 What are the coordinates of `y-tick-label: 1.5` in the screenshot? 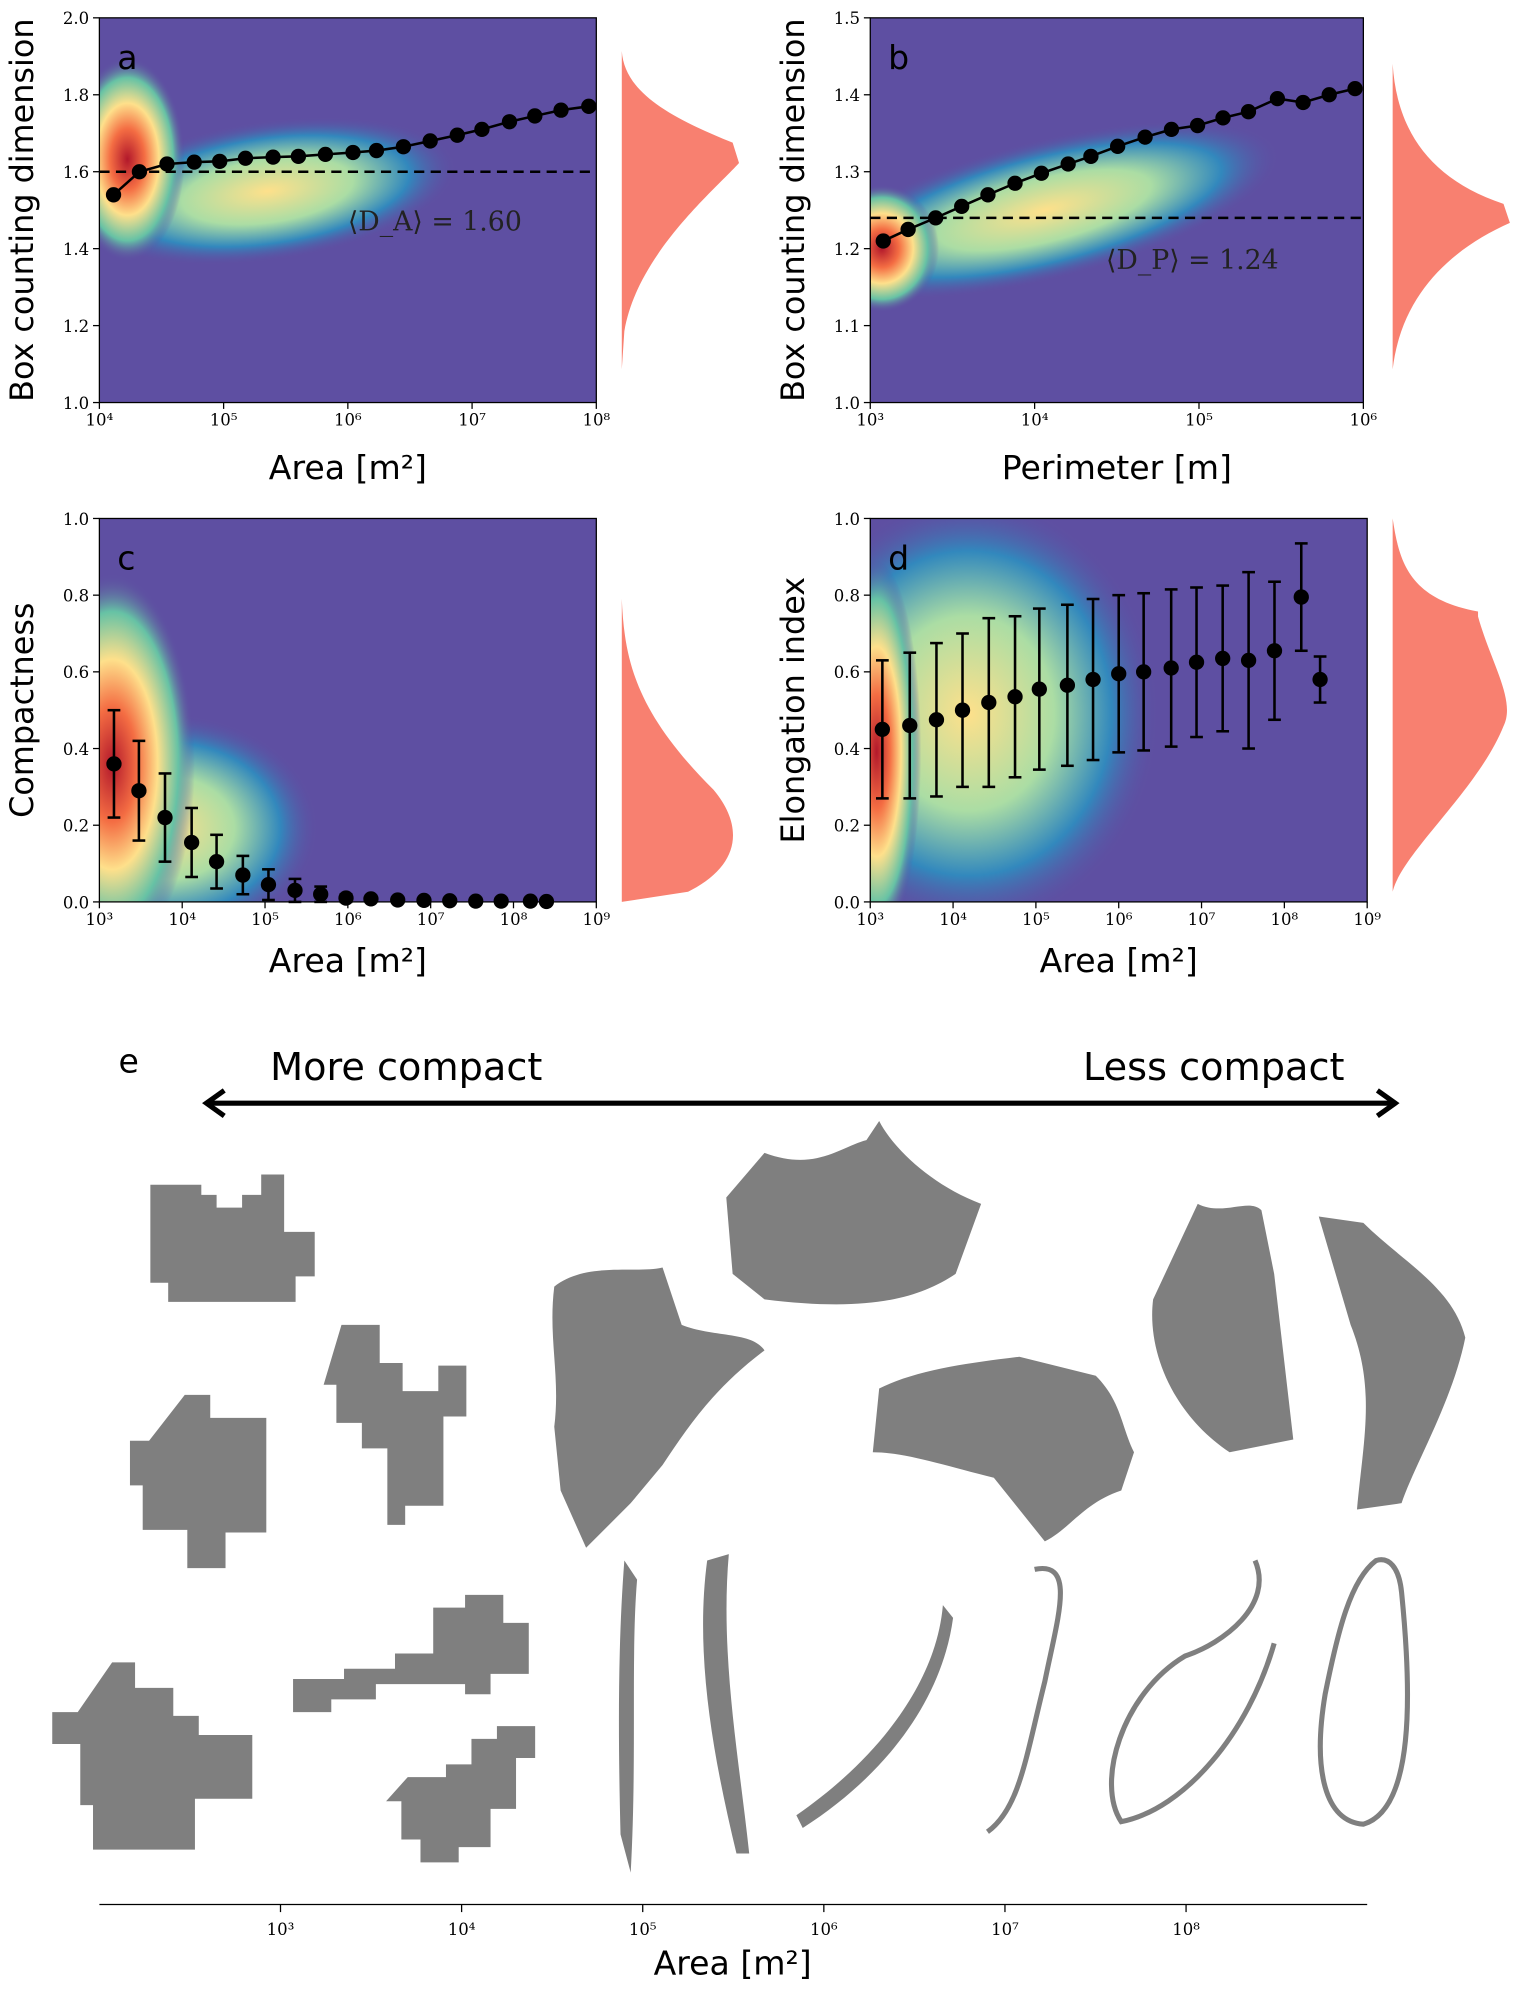 It's located at (847, 18).